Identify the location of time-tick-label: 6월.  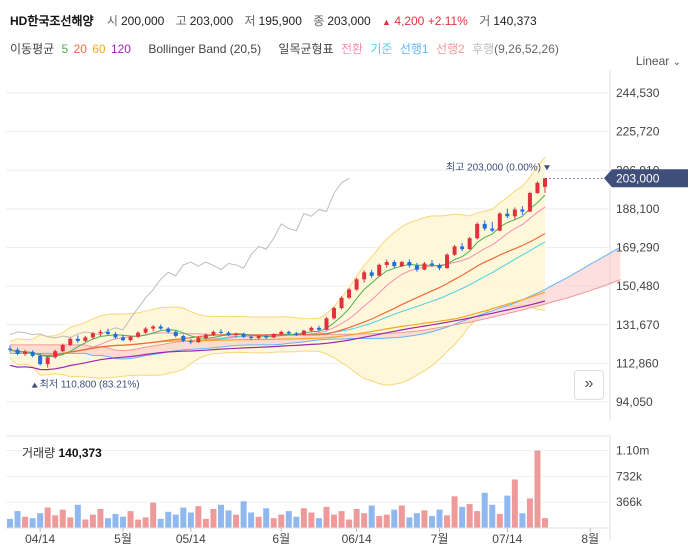
(281, 539).